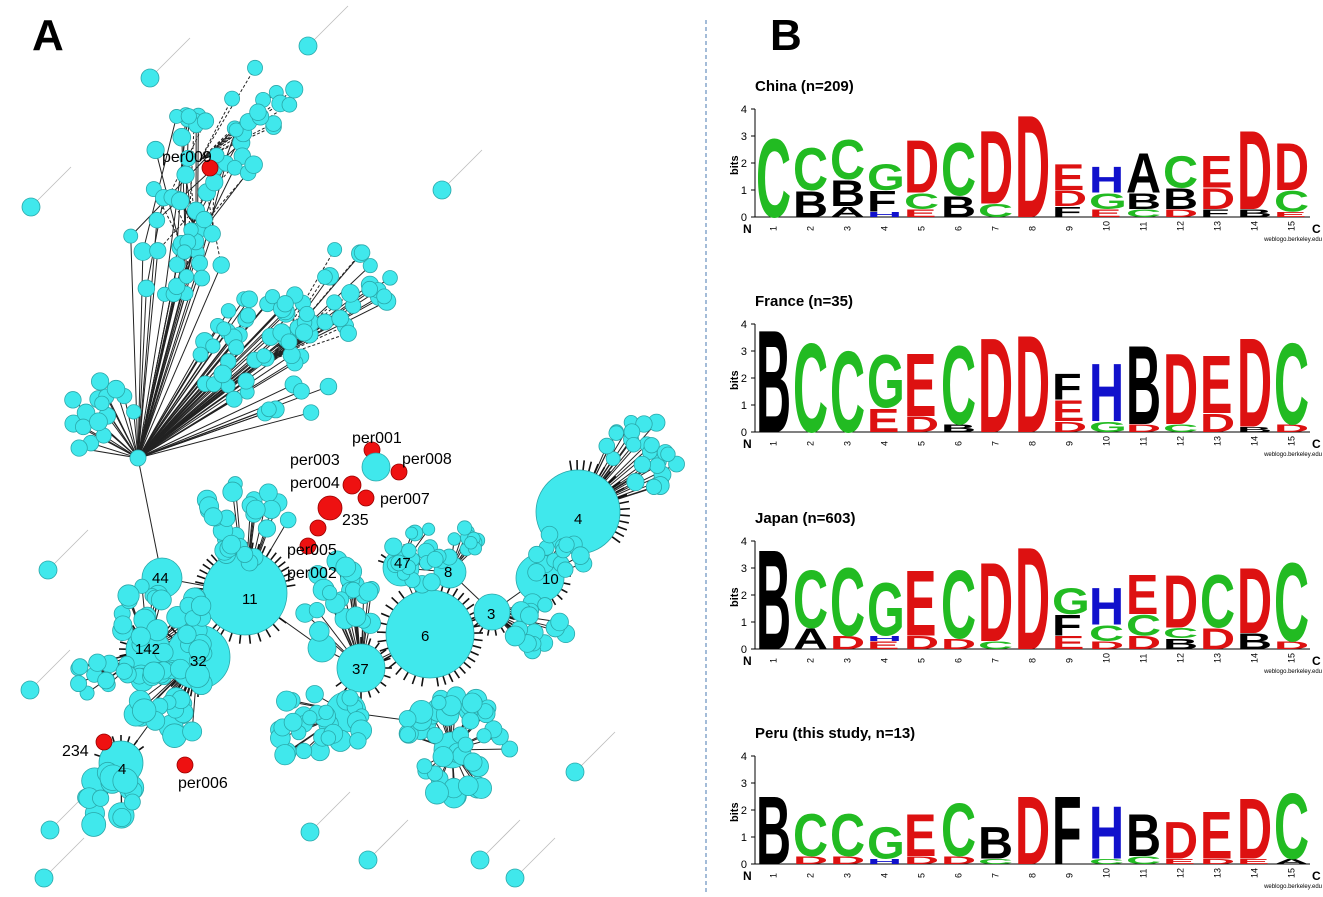 The image size is (1323, 897). Describe the element at coordinates (160, 578) in the screenshot. I see `hub-count-44: 44` at that location.